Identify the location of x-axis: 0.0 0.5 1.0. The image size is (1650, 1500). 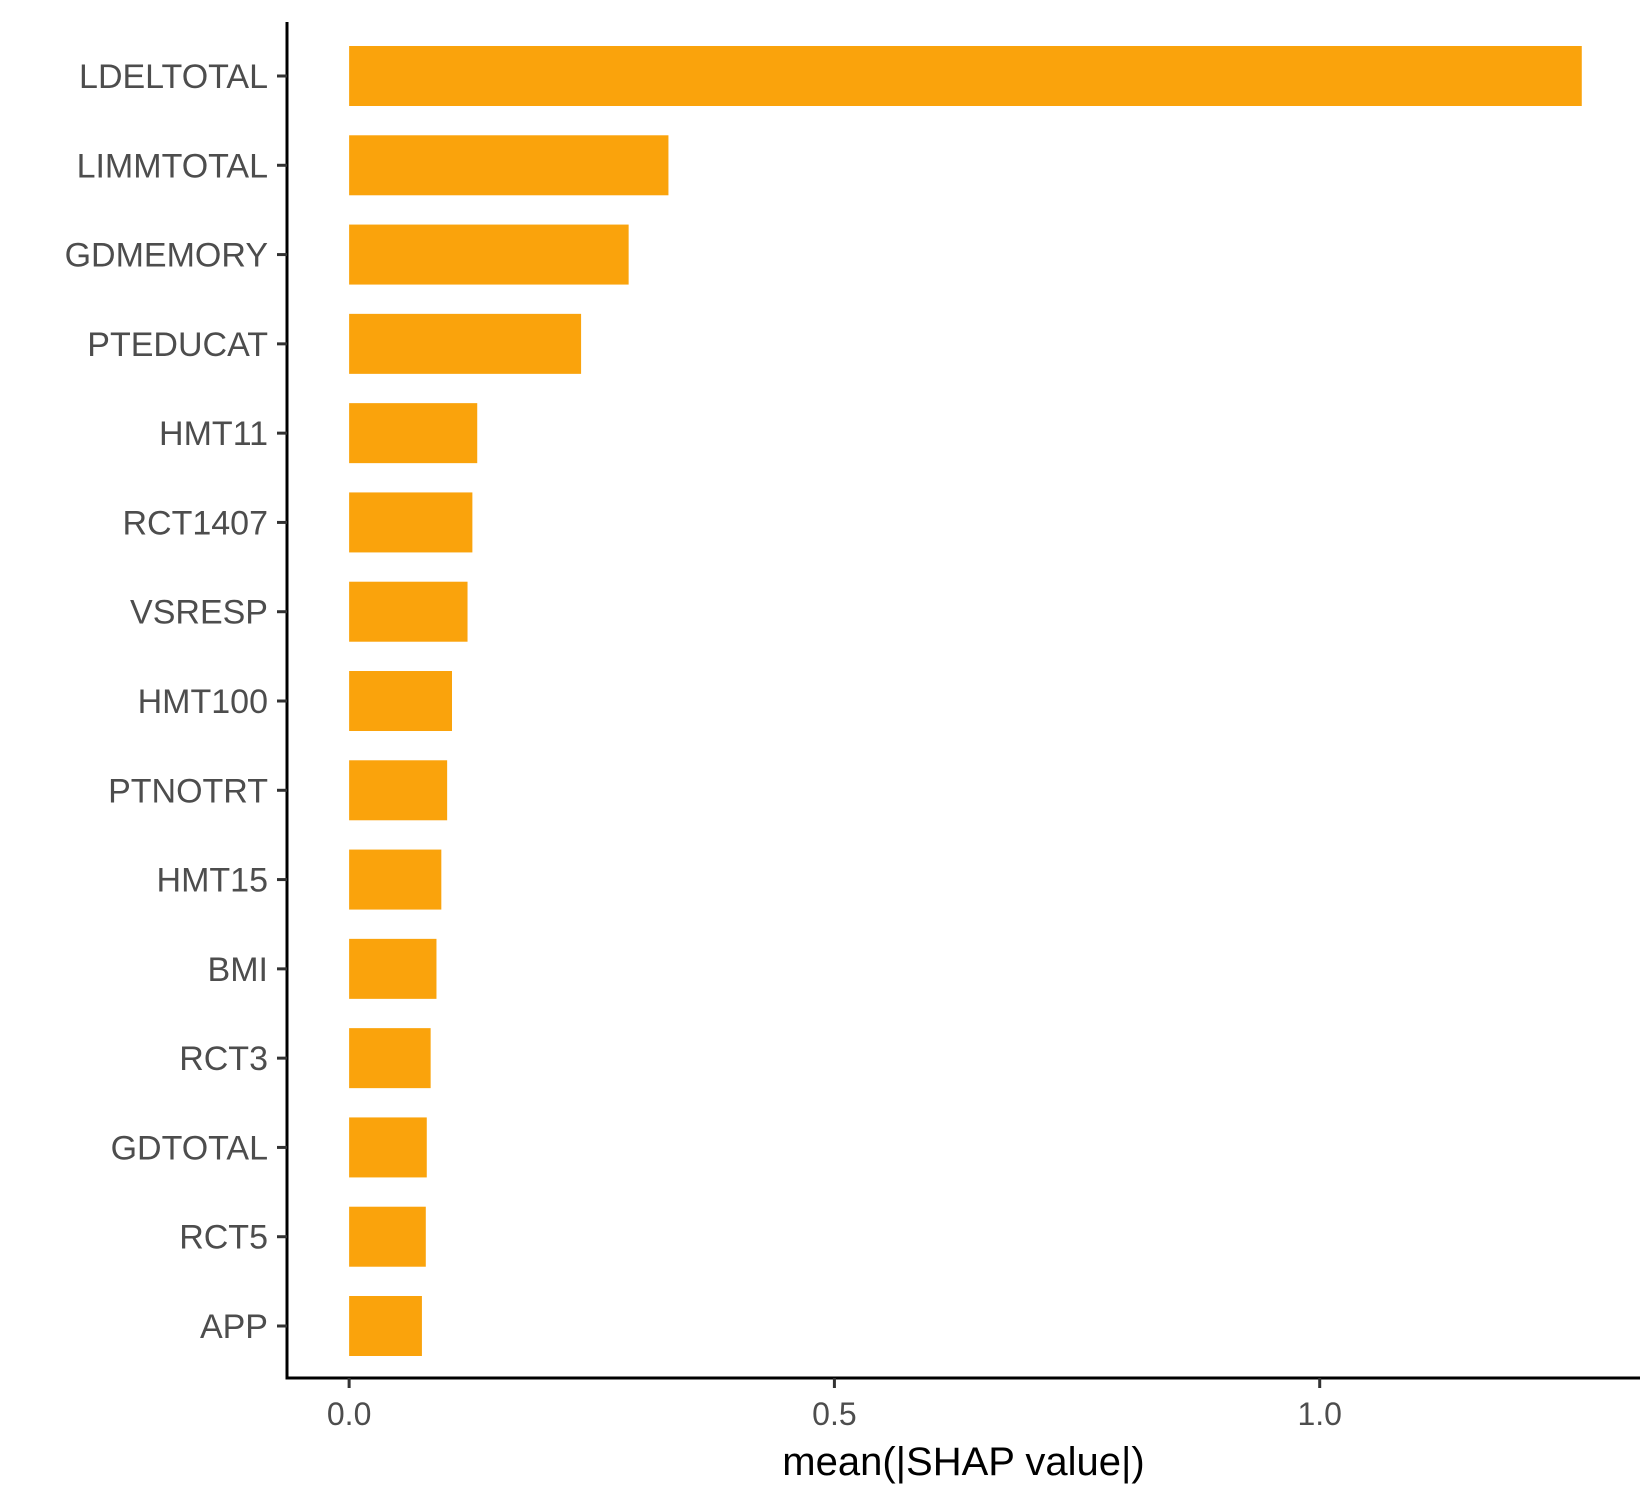
(962, 1404).